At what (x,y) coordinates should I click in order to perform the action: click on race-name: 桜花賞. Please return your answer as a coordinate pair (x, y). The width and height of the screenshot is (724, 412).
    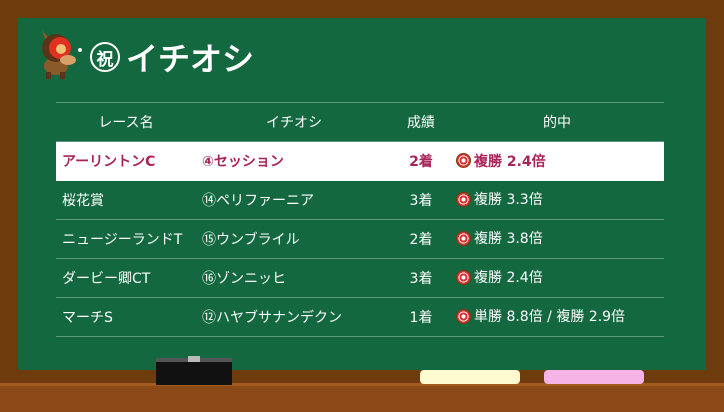
    Looking at the image, I should click on (126, 200).